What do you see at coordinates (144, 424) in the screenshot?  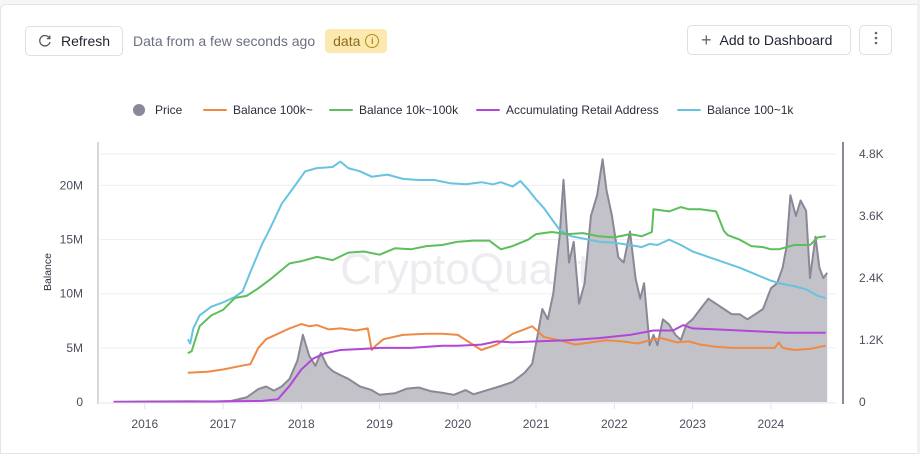 I see `x-tick-label: 2016` at bounding box center [144, 424].